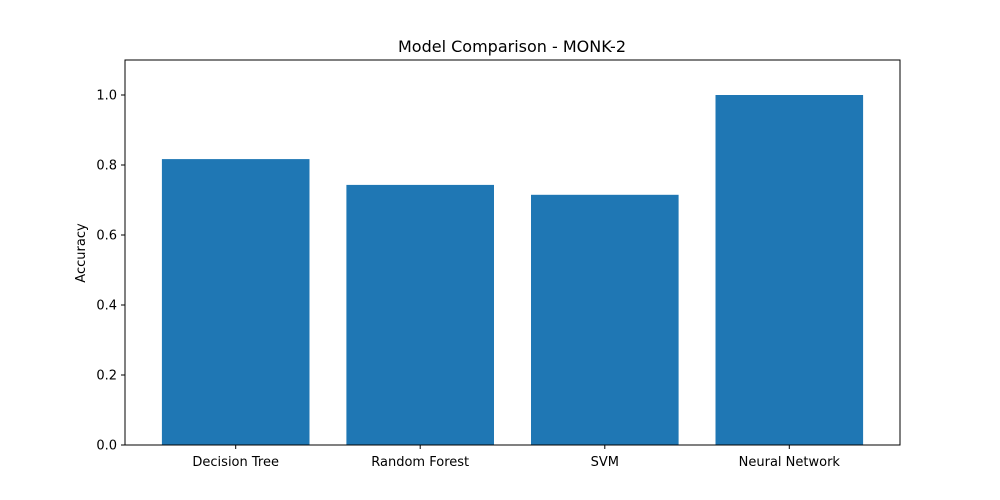 This screenshot has height=500, width=1000. I want to click on y-tick-label: 0.8, so click(106, 166).